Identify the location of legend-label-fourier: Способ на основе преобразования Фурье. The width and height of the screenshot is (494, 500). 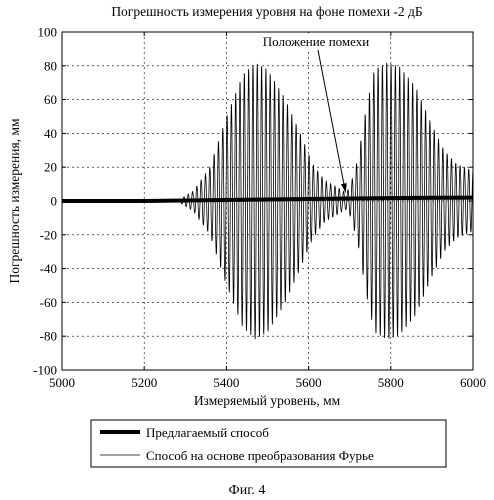
(260, 455).